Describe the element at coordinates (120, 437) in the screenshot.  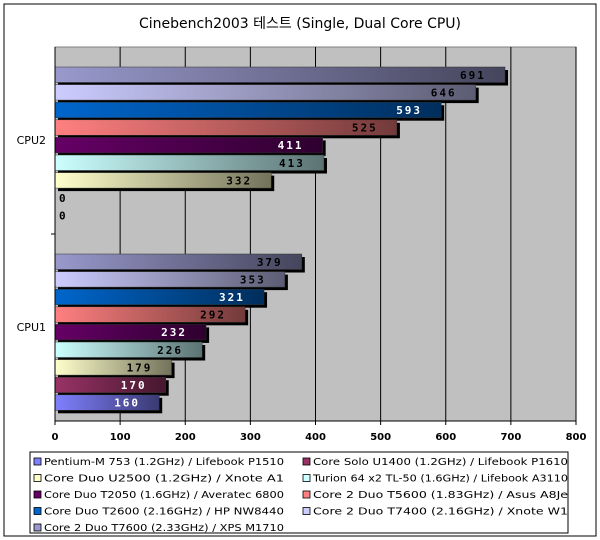
I see `x-tick-label: 100` at that location.